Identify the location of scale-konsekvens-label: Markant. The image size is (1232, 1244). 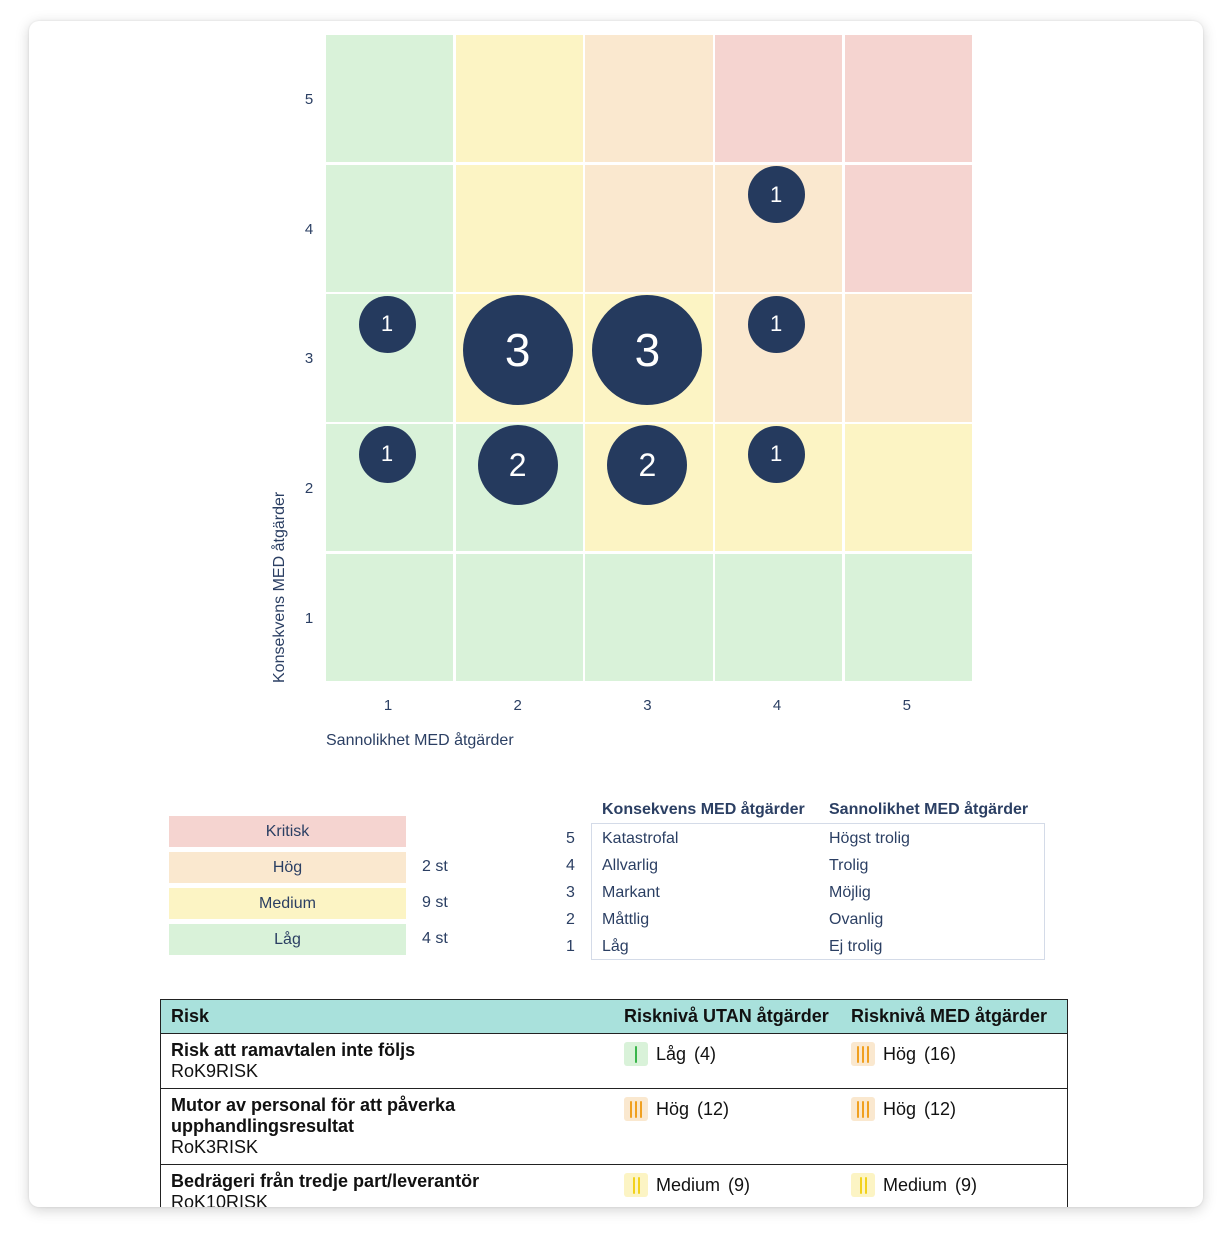
(631, 892).